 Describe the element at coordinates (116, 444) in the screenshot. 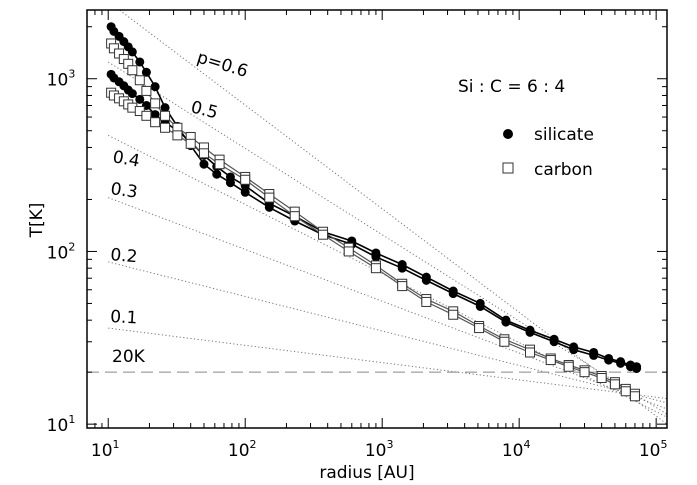

I see `x-tick-label-exp: 1` at that location.